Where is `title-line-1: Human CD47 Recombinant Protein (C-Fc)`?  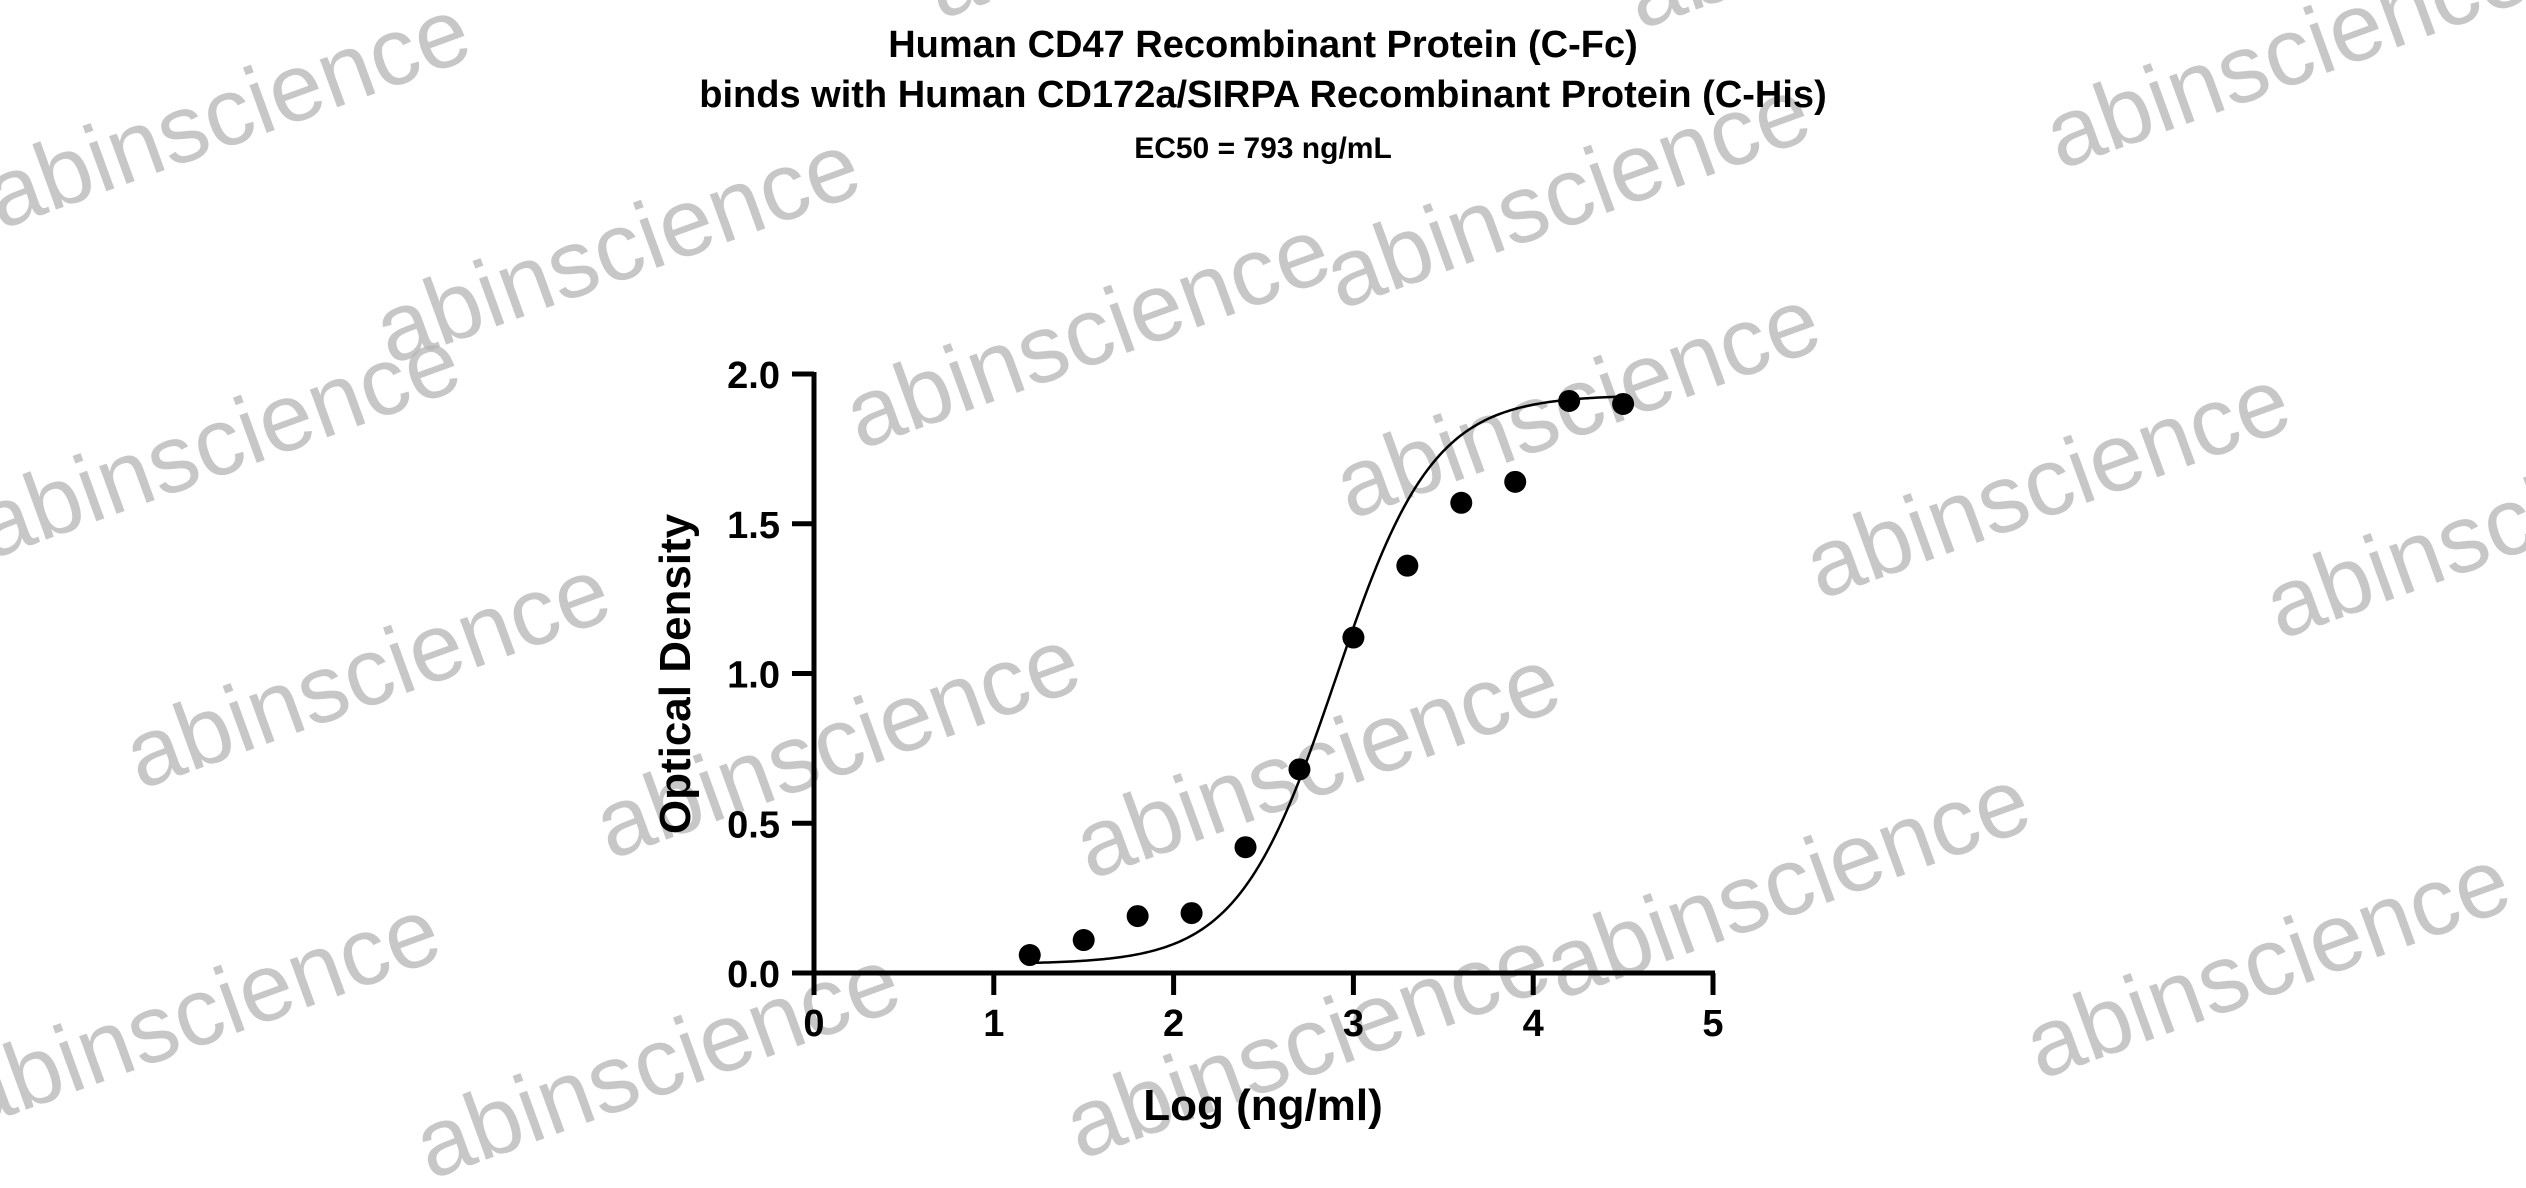 title-line-1: Human CD47 Recombinant Protein (C-Fc) is located at coordinates (1263, 45).